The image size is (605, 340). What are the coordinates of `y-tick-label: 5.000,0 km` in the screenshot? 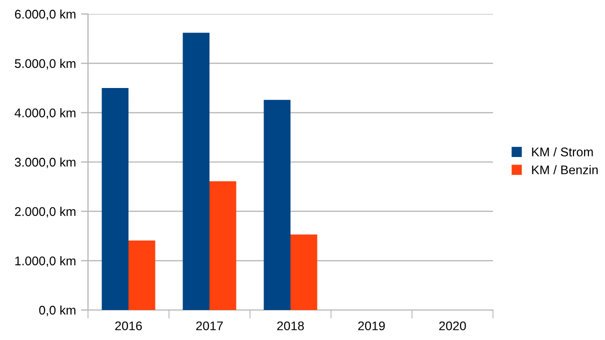 It's located at (45, 64).